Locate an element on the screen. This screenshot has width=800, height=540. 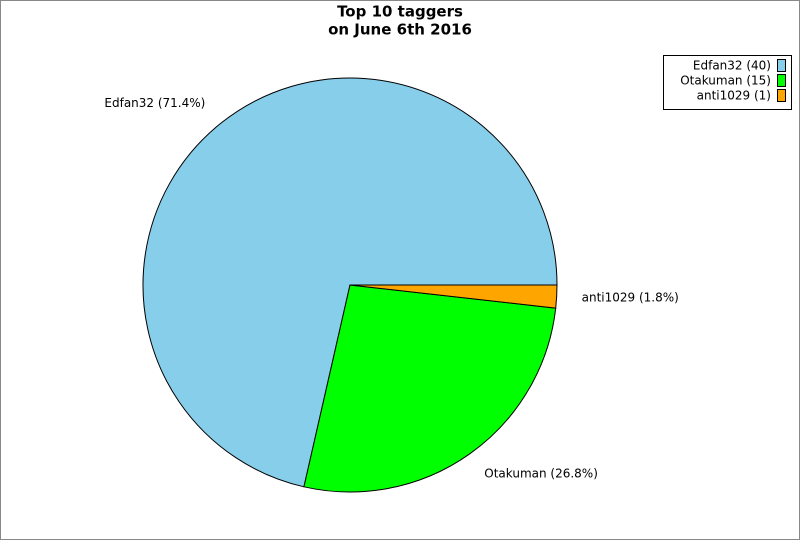
legend-label: anti1029 (1) is located at coordinates (734, 96).